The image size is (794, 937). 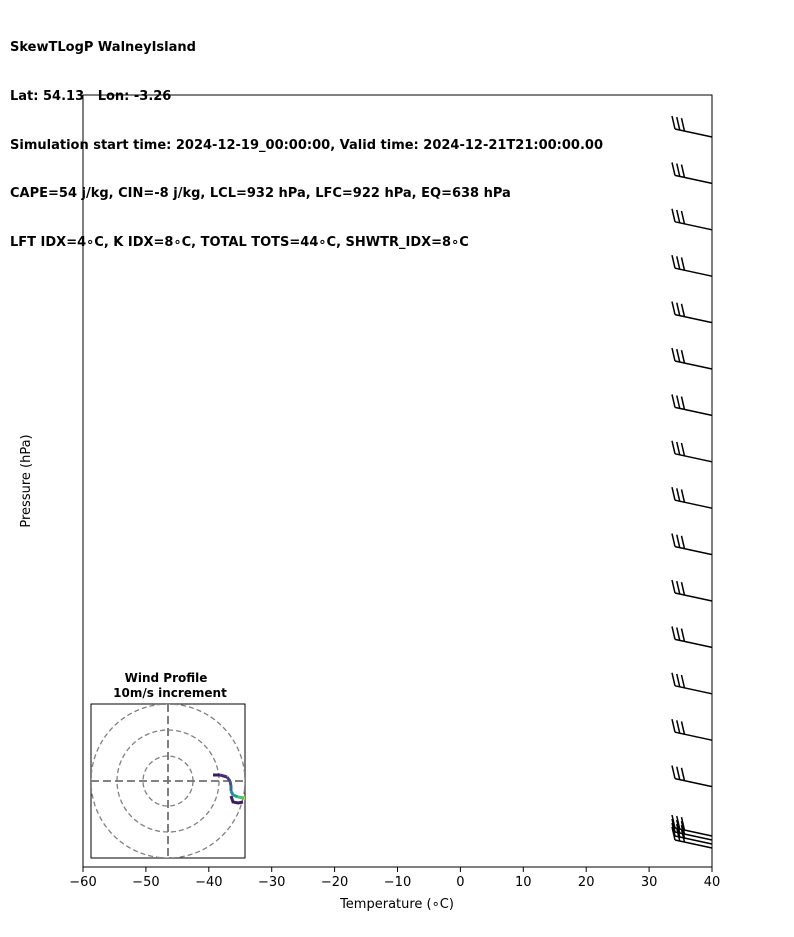 I want to click on x-tick-label: −40, so click(x=208, y=882).